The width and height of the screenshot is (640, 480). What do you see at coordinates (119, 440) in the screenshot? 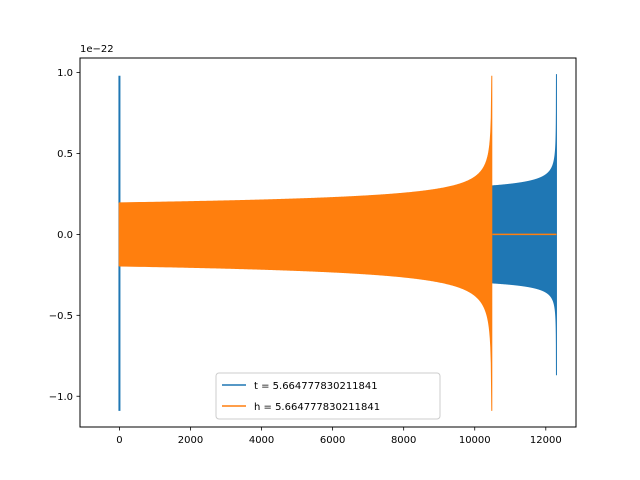
I see `x-tick-label: 0` at bounding box center [119, 440].